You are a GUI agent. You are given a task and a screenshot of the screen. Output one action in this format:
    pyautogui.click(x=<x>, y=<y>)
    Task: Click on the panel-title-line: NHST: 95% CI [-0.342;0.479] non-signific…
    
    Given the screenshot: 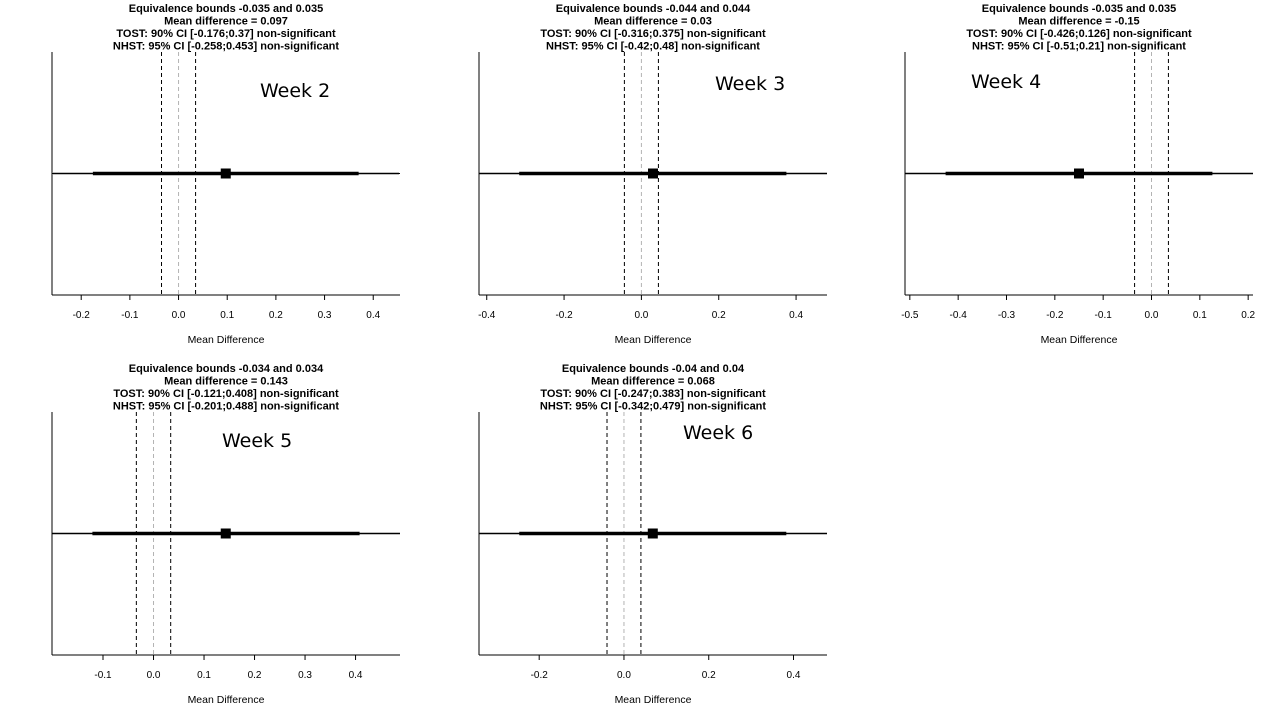 What is the action you would take?
    pyautogui.click(x=653, y=407)
    